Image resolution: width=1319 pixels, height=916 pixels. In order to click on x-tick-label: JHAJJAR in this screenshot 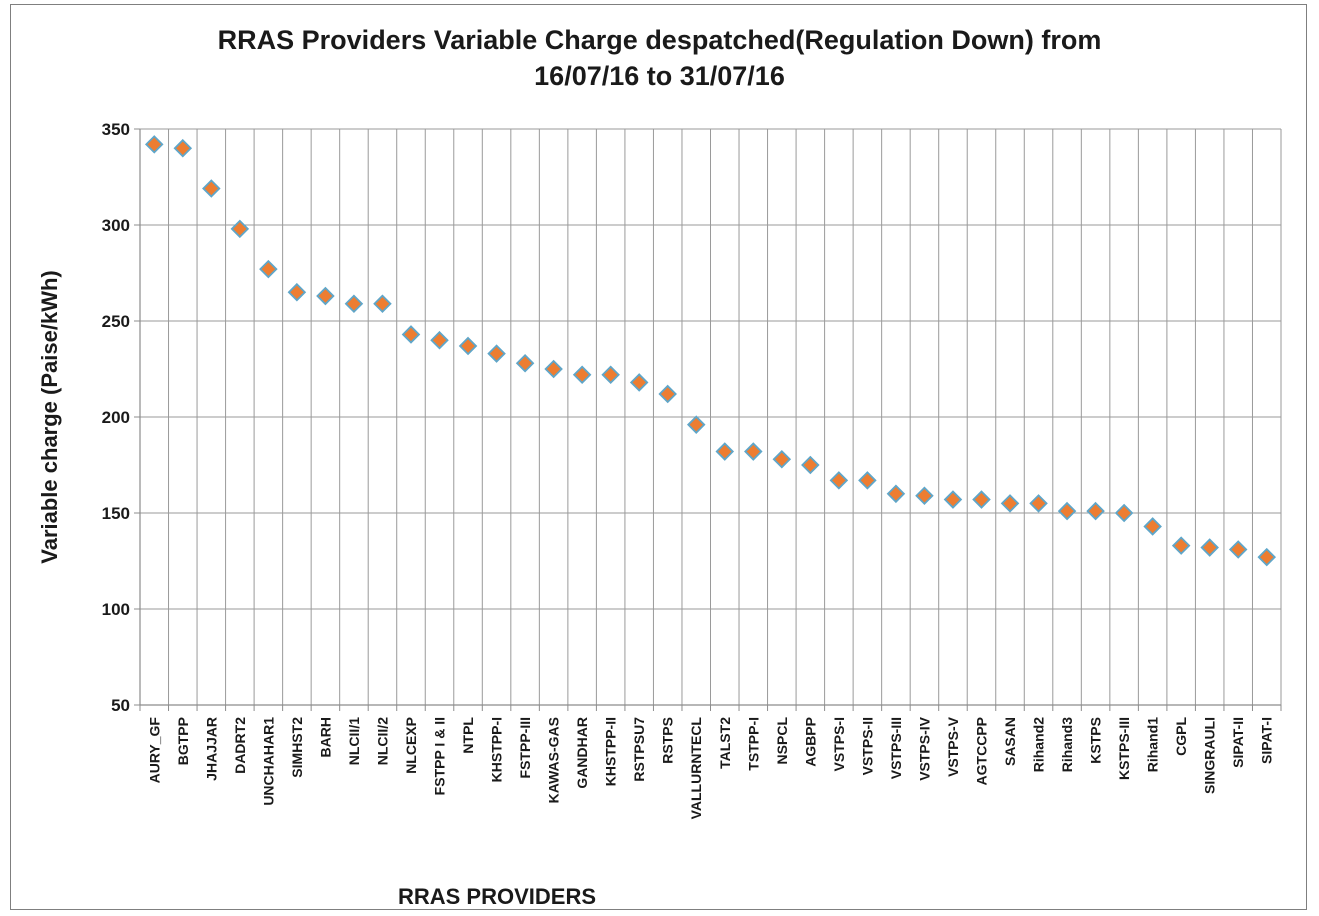, I will do `click(211, 749)`.